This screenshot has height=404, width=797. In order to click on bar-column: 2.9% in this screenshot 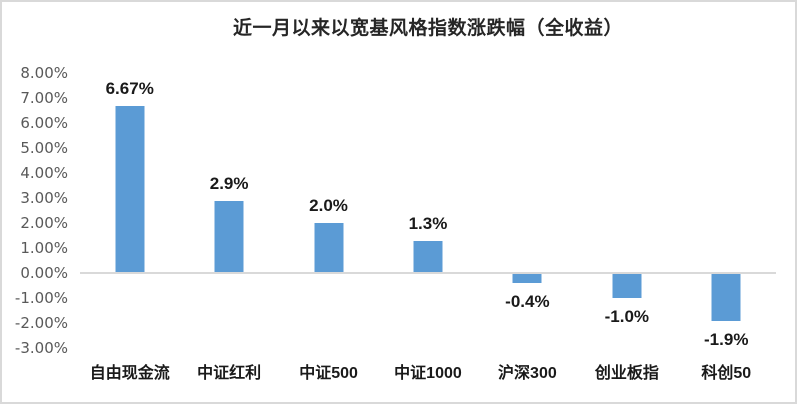, I will do `click(228, 210)`.